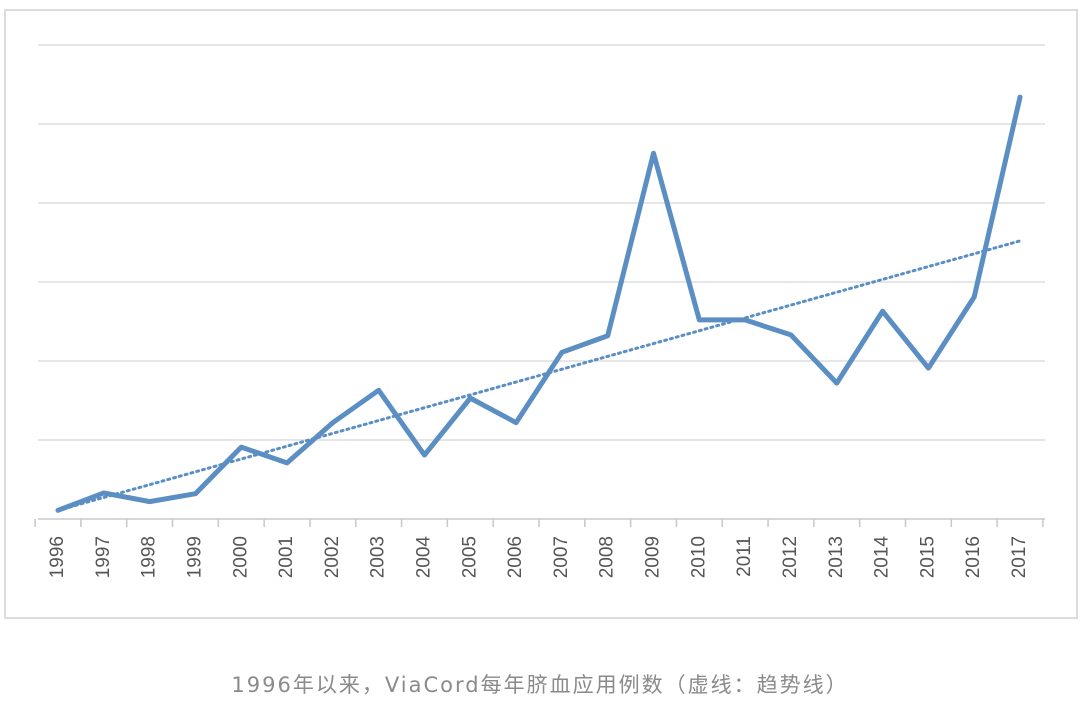 The width and height of the screenshot is (1080, 704). I want to click on x-tick-label: 2013, so click(836, 557).